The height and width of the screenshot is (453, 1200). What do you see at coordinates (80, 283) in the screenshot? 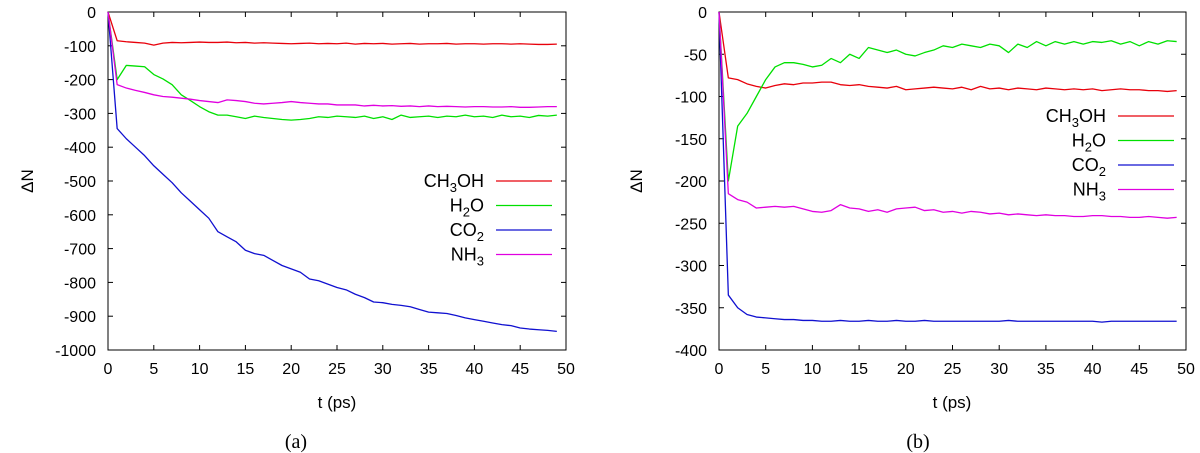
I see `y-tick-label: -800` at bounding box center [80, 283].